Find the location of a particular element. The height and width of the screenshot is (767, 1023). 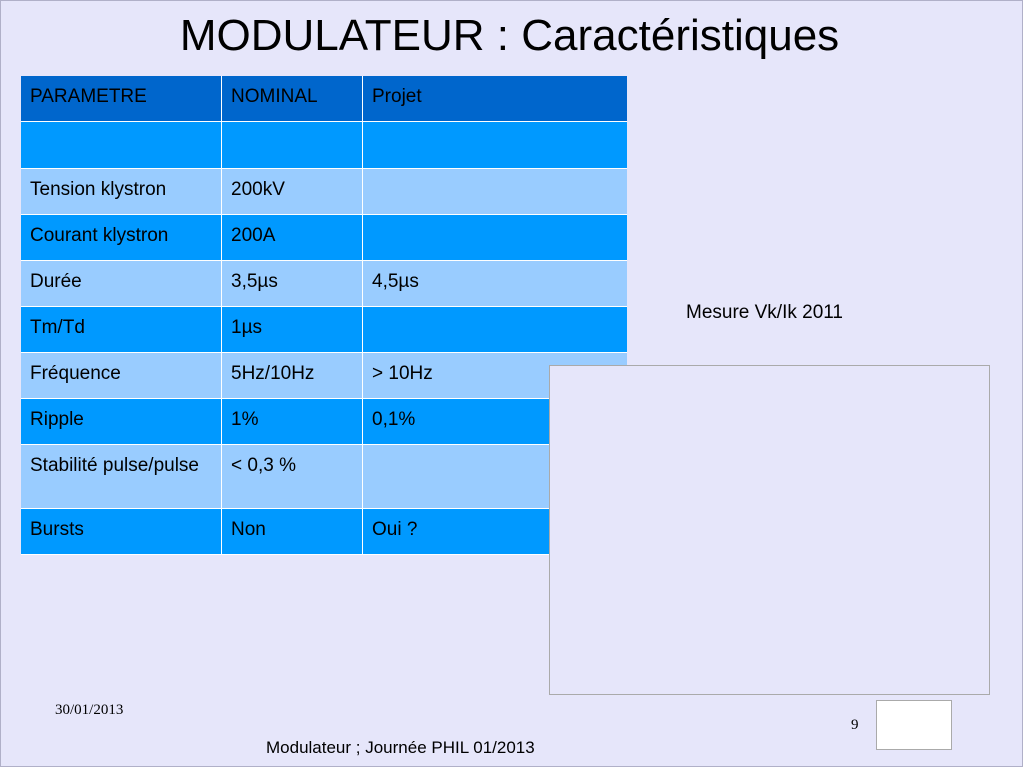

table-row: Tm/Td 1µs is located at coordinates (324, 330).